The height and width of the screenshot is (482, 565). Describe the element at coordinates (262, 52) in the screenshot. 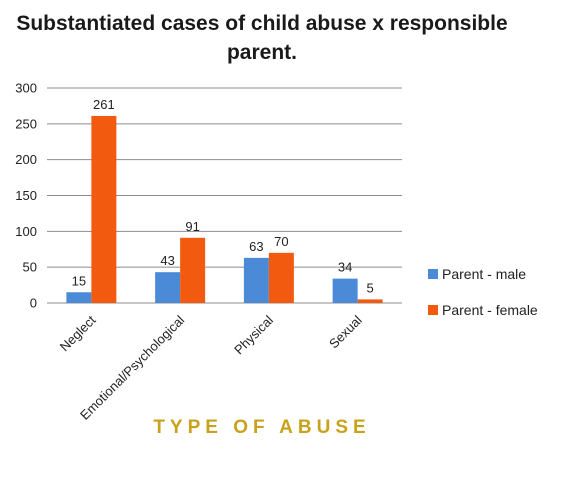

I see `chart-title-line-2: parent.` at that location.